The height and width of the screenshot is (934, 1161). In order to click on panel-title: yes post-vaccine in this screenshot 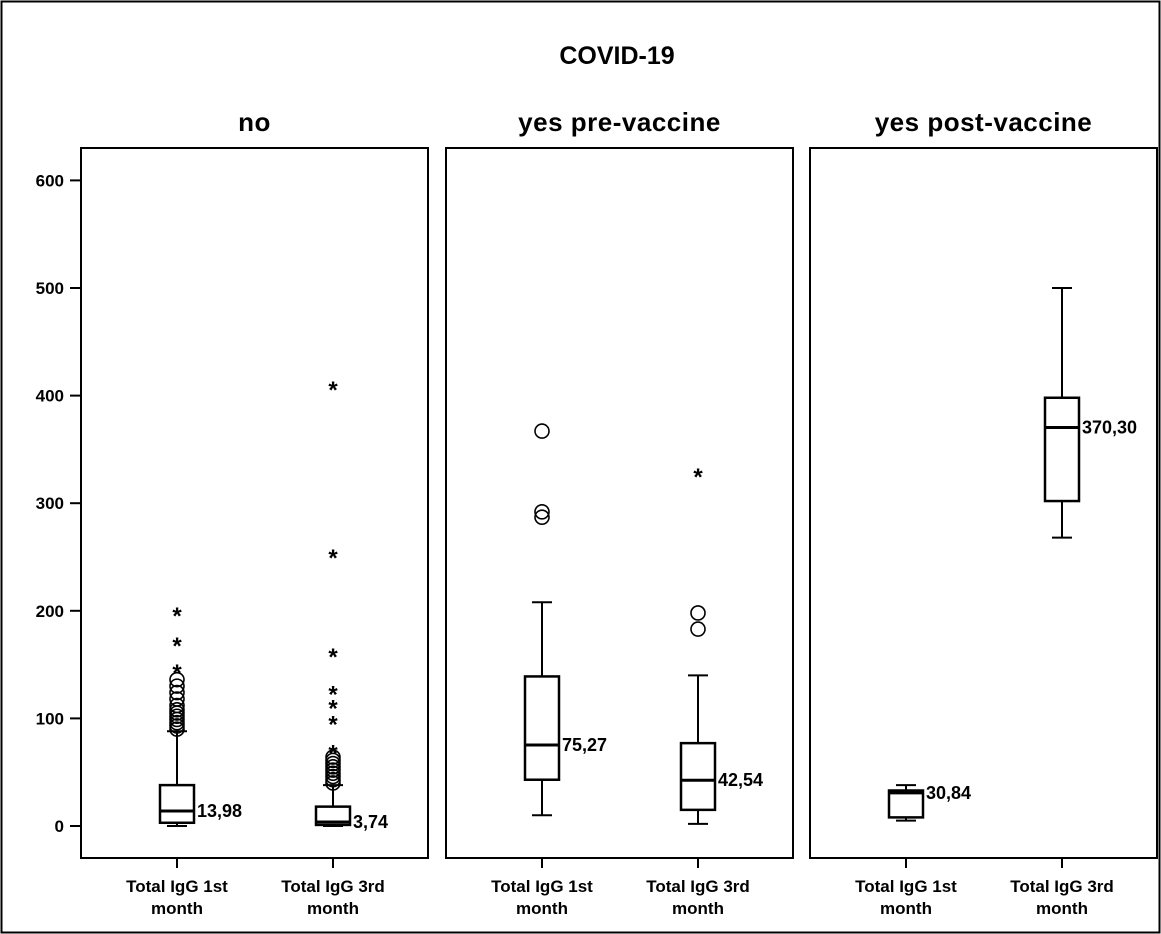, I will do `click(984, 122)`.